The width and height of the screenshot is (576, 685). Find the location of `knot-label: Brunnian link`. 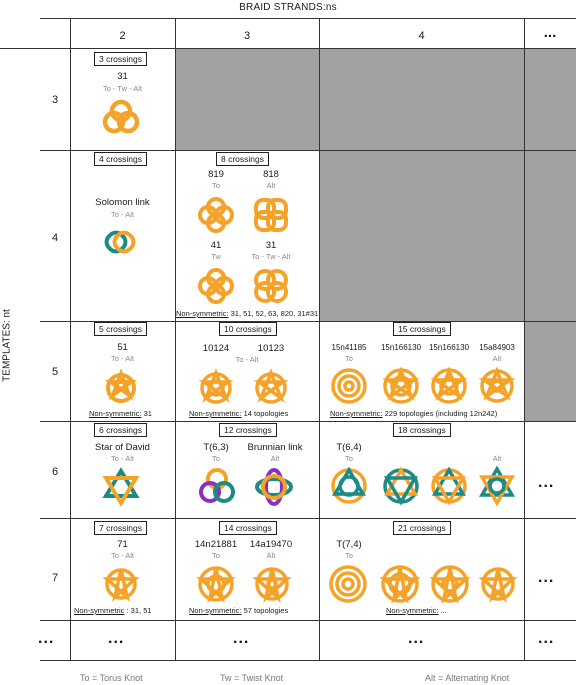

knot-label: Brunnian link is located at coordinates (275, 447).